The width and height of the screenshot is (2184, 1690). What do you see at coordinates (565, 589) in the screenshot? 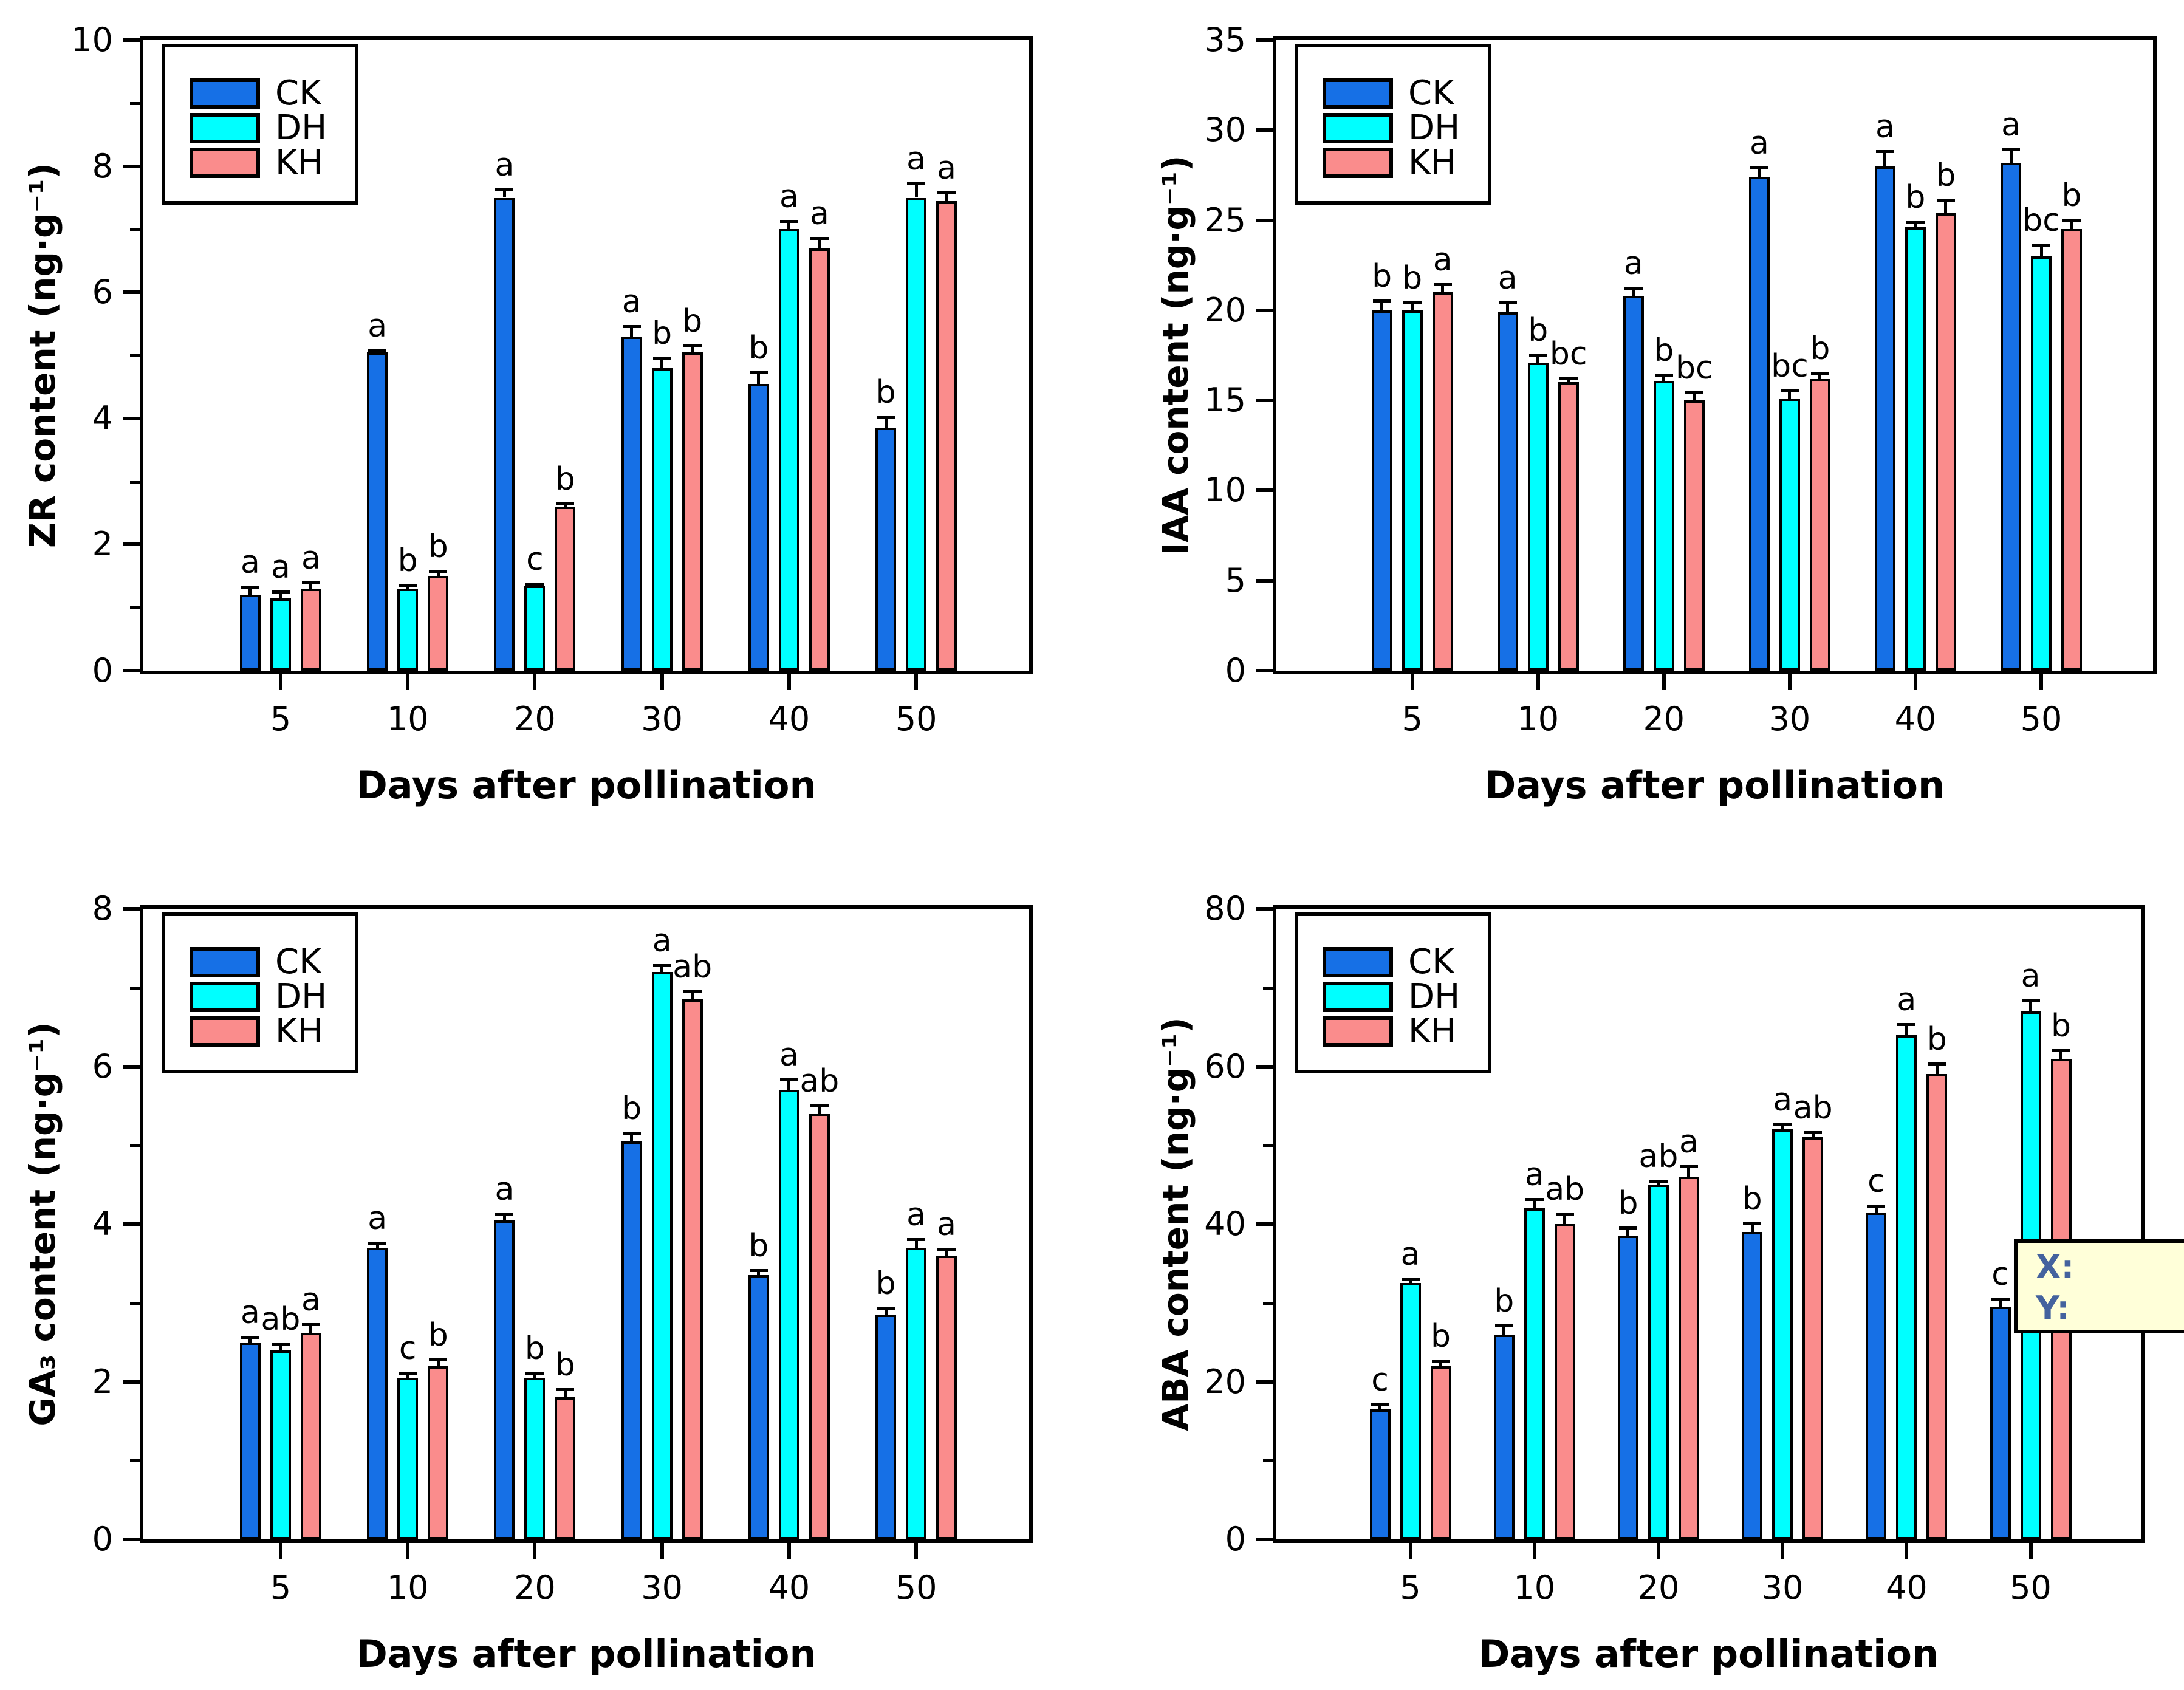
I see `bar-kh-day20` at bounding box center [565, 589].